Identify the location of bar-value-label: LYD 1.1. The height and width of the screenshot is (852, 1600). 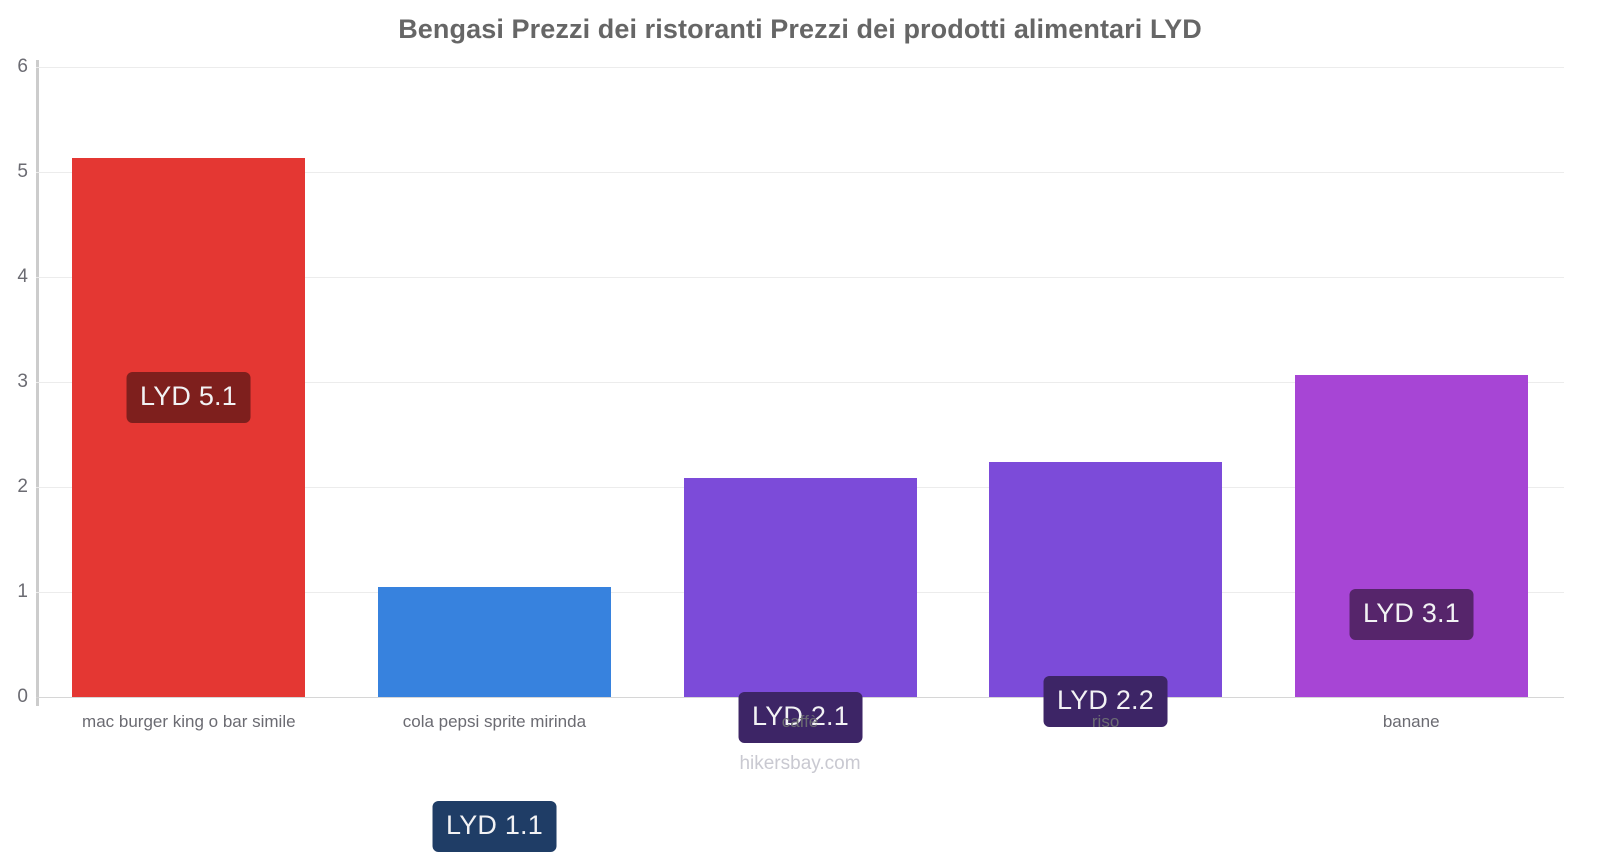
(494, 826).